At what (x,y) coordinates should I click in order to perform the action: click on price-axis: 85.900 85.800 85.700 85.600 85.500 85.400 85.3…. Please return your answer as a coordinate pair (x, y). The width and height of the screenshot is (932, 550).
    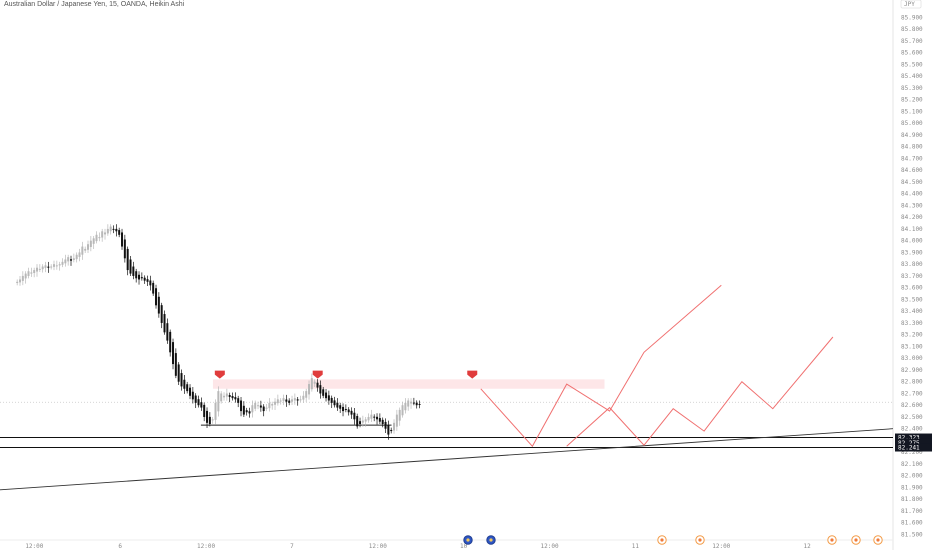
    Looking at the image, I should click on (913, 269).